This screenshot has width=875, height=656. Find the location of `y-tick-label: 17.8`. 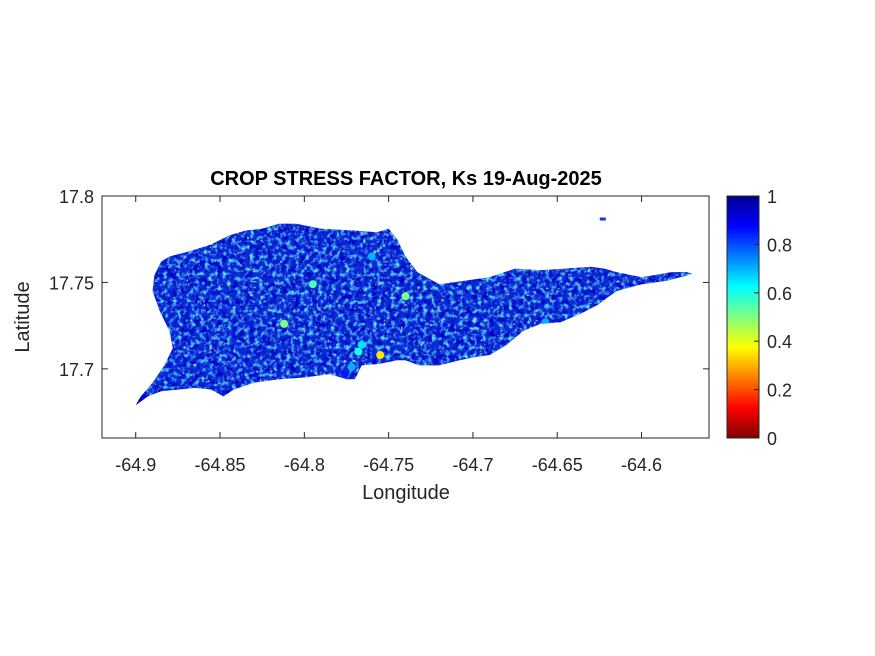

y-tick-label: 17.8 is located at coordinates (76, 197).